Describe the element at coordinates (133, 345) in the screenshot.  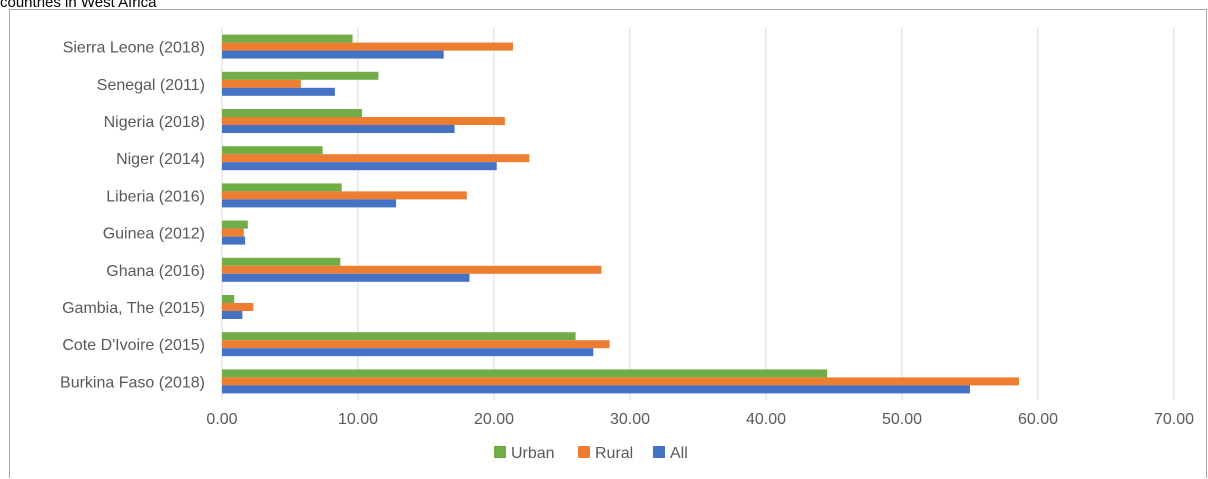
I see `category-label: Cote D'Ivoire (2015)` at that location.